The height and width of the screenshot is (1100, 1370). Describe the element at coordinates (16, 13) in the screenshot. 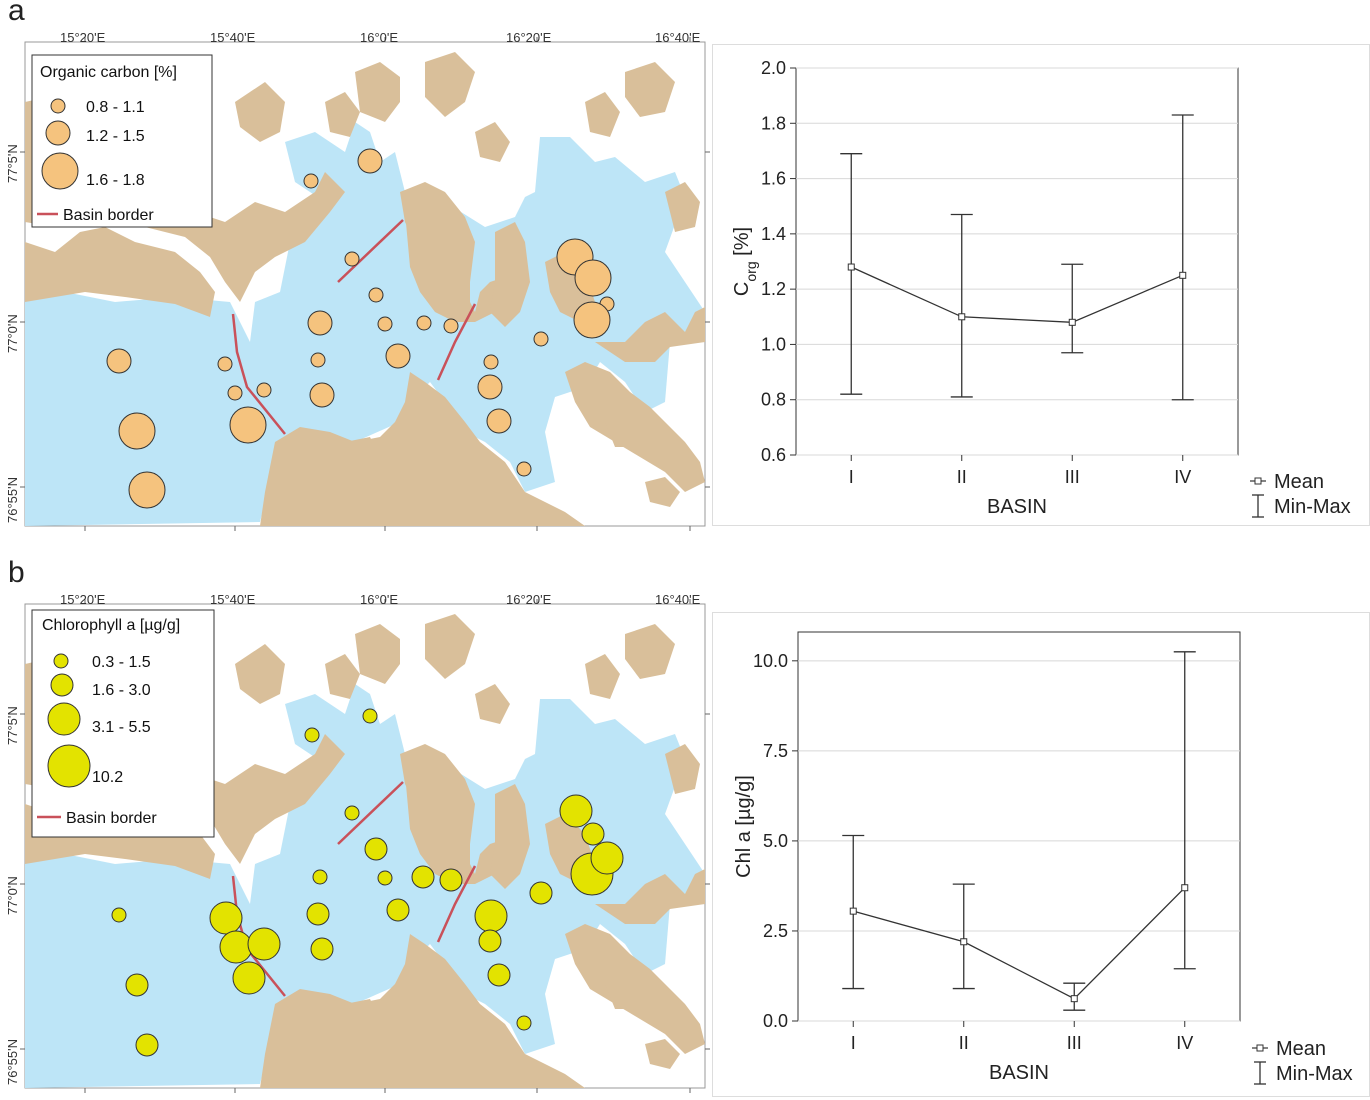

I see `panel-letter-a: a` at that location.